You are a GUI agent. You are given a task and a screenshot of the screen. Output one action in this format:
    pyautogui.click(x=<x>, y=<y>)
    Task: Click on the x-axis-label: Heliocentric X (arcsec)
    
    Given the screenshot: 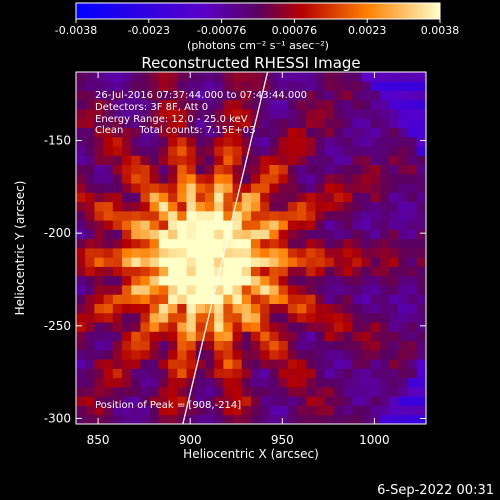 What is the action you would take?
    pyautogui.click(x=251, y=454)
    